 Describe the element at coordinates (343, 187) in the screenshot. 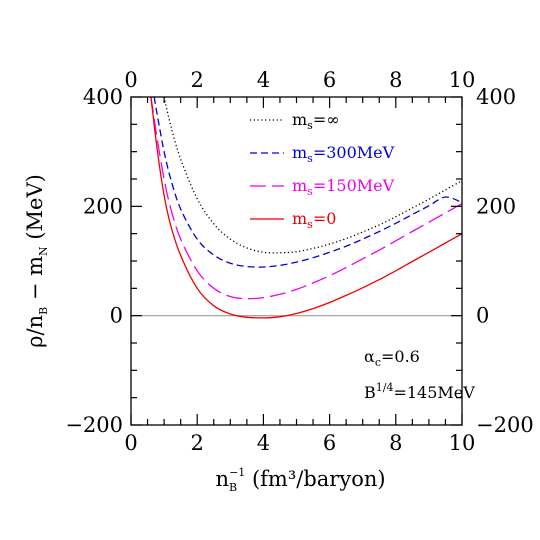

I see `legend-label-2: ms=150MeV` at that location.